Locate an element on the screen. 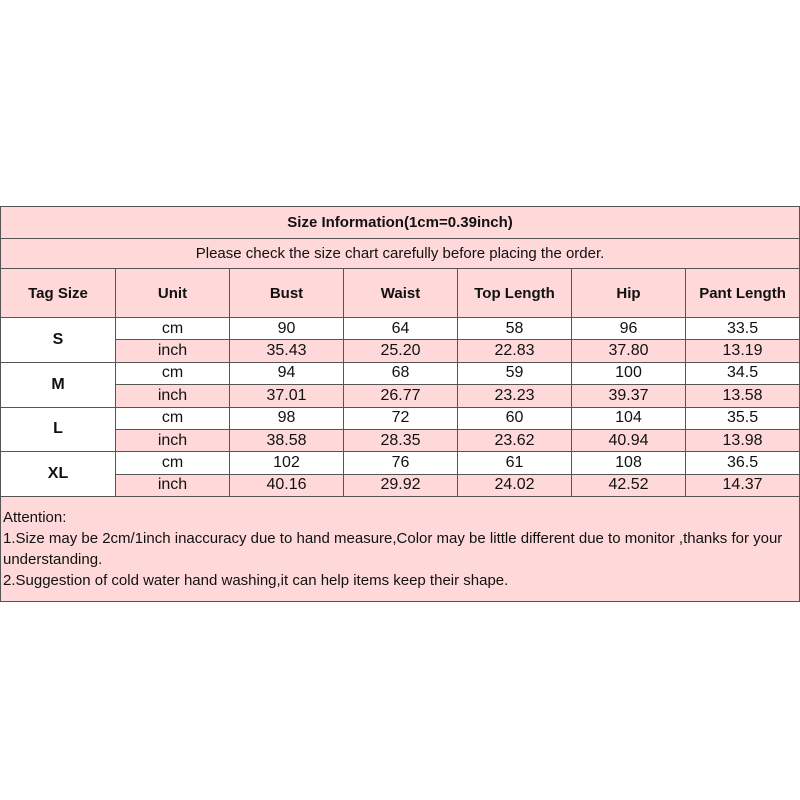 The height and width of the screenshot is (800, 800). value-cell: 13.19 is located at coordinates (742, 351).